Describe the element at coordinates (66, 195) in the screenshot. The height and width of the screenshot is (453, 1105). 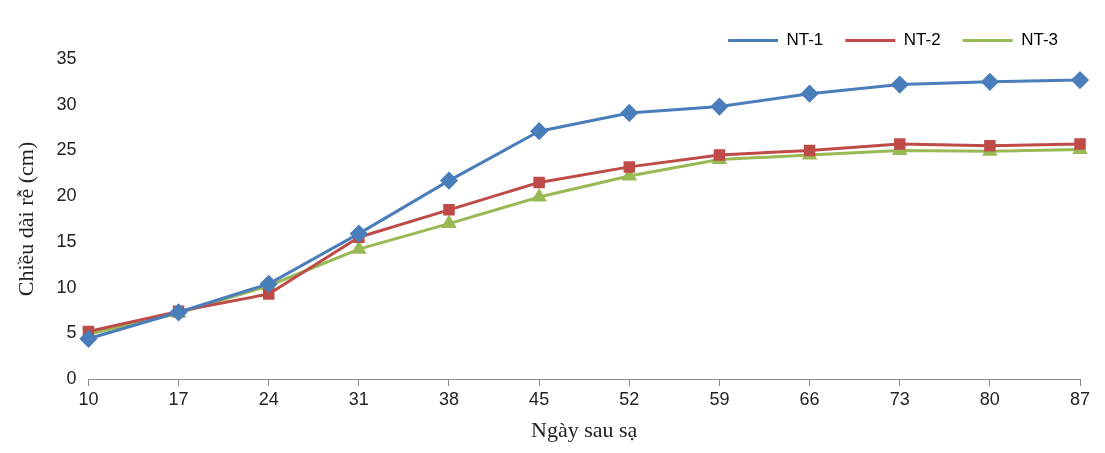
I see `y-tick-label: 20` at that location.